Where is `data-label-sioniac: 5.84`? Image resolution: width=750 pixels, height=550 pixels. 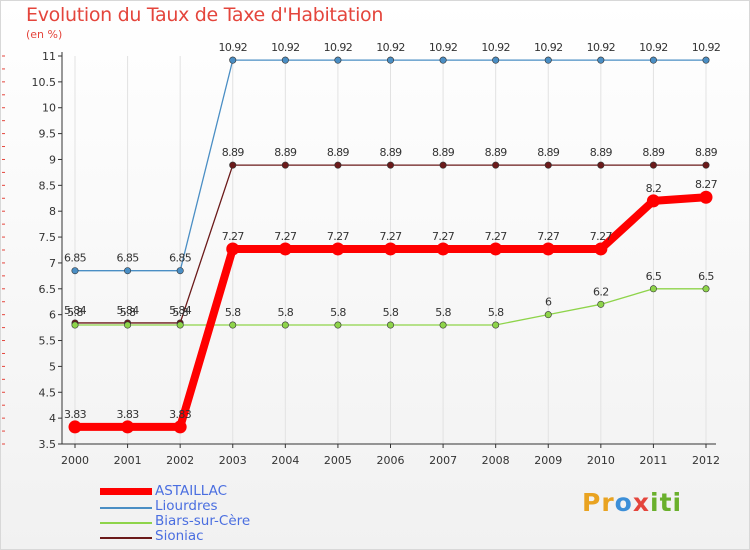 data-label-sioniac: 5.84 is located at coordinates (128, 310).